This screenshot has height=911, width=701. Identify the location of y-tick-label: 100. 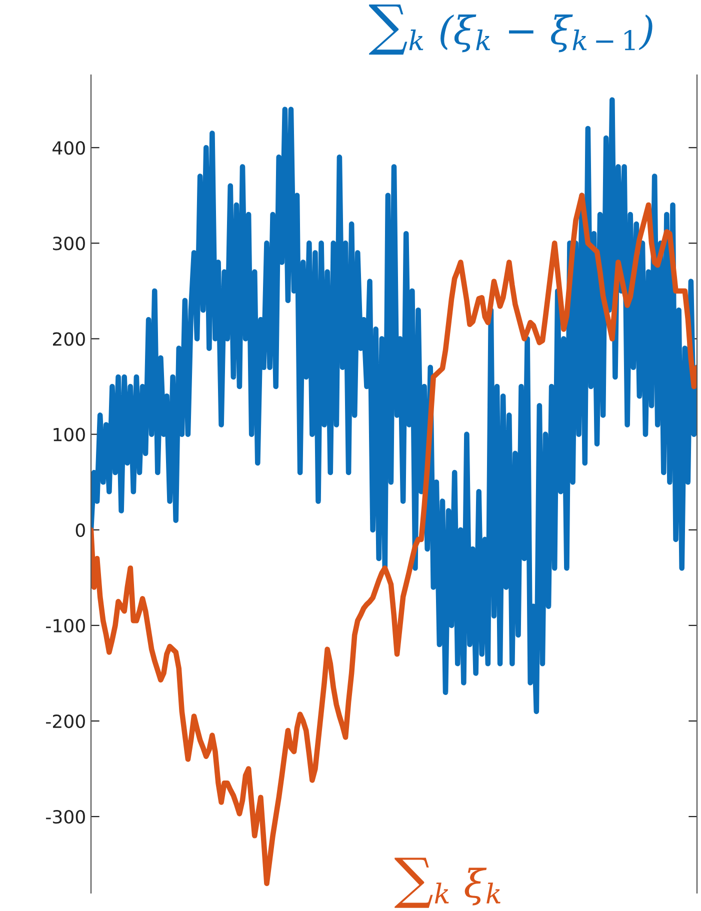
(69, 435).